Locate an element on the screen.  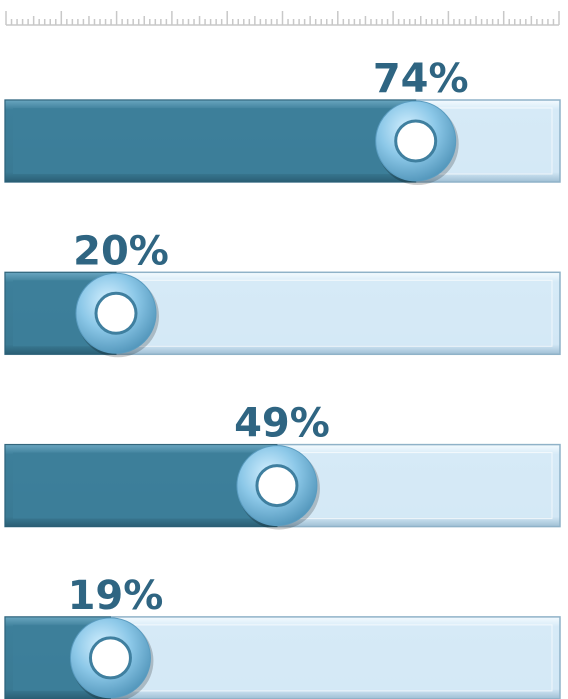
value-label: 49% is located at coordinates (282, 424).